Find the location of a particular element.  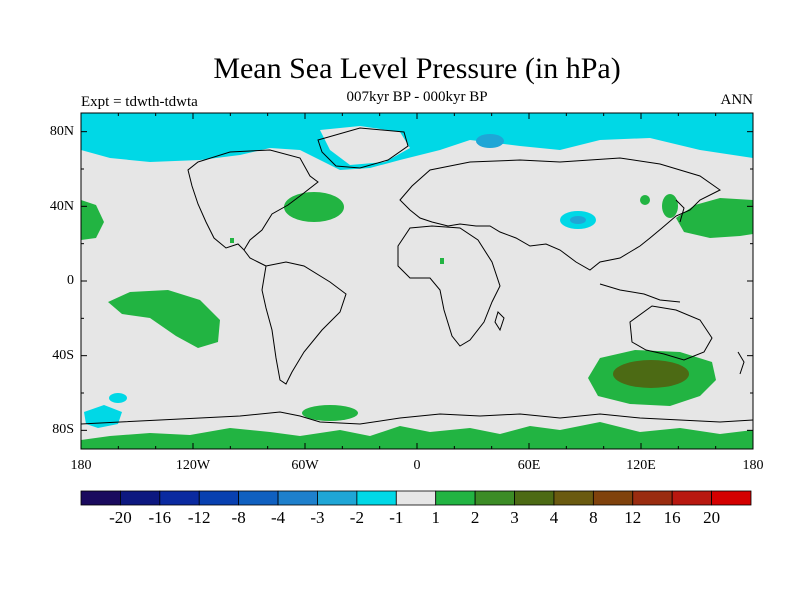

lon-label-120w: 120W is located at coordinates (193, 465).